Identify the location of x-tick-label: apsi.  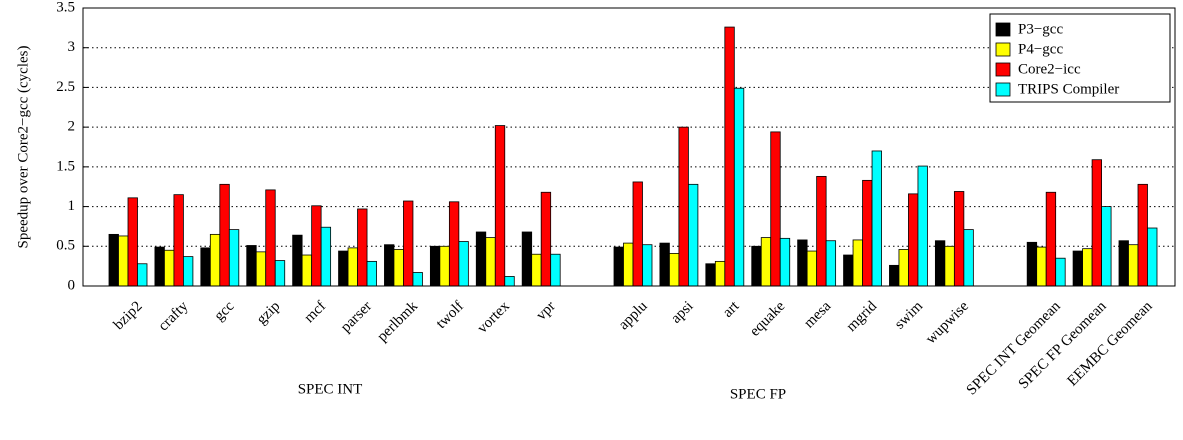
(682, 312).